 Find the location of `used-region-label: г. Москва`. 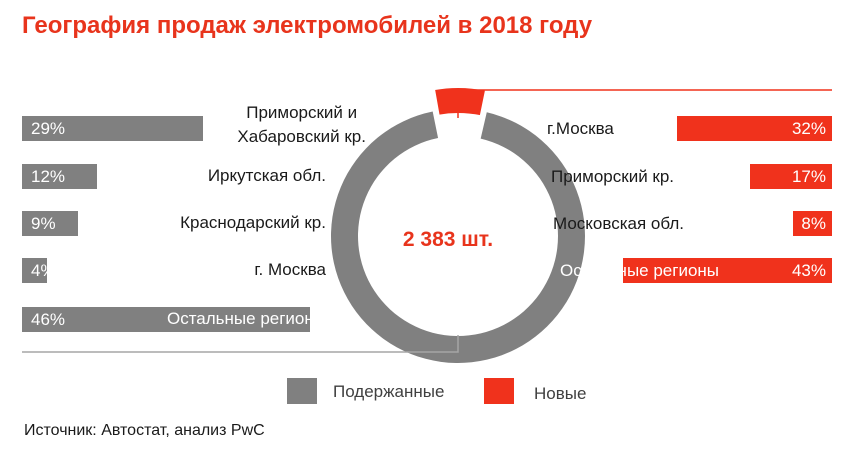

used-region-label: г. Москва is located at coordinates (290, 269).